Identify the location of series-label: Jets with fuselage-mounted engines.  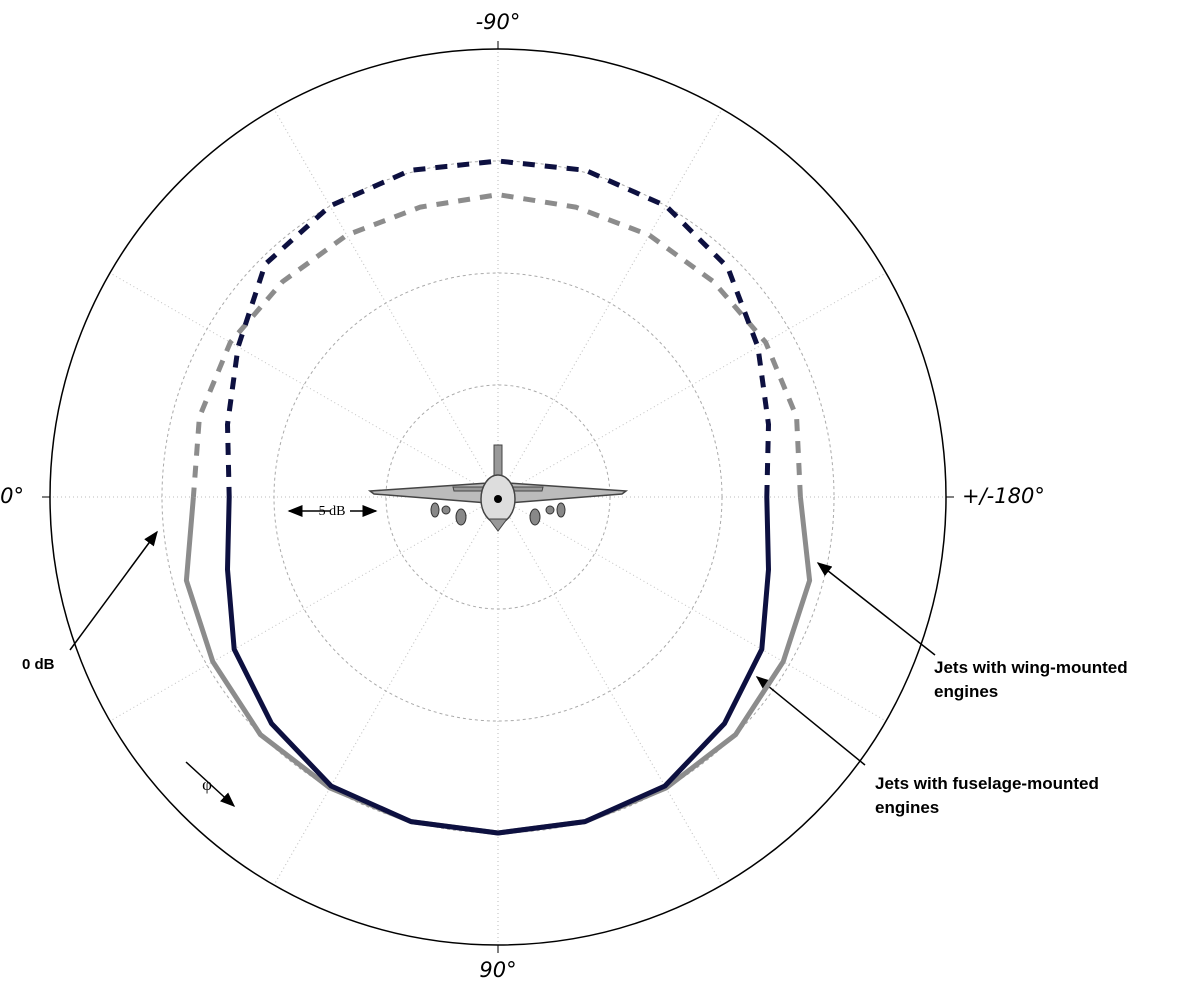
(987, 795).